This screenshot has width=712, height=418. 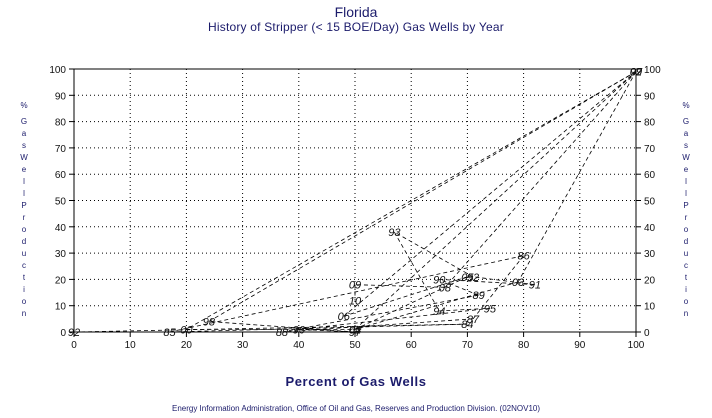 What do you see at coordinates (61, 280) in the screenshot?
I see `y-tick-label-left: 20` at bounding box center [61, 280].